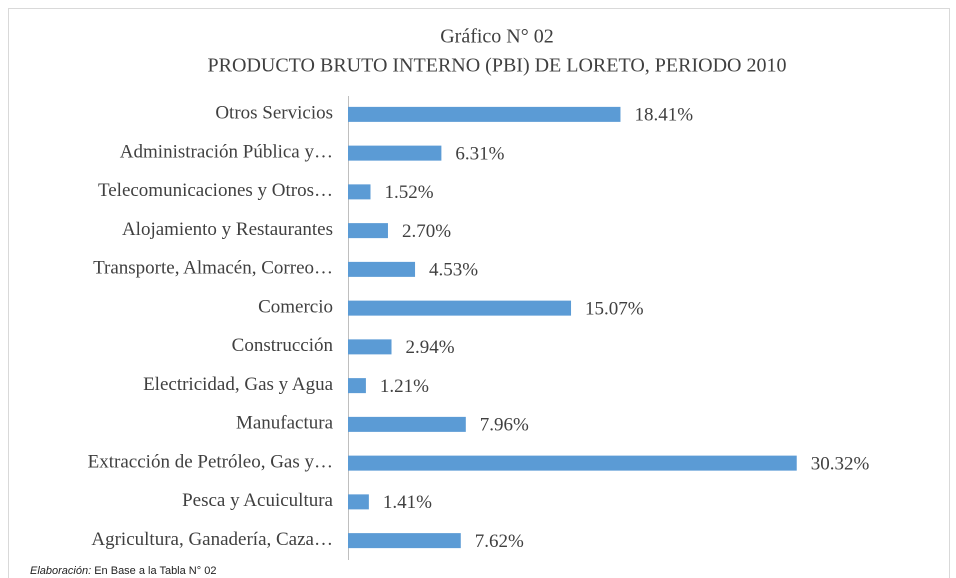  What do you see at coordinates (155, 571) in the screenshot?
I see `note-text: En Base a la Tabla N° 02` at bounding box center [155, 571].